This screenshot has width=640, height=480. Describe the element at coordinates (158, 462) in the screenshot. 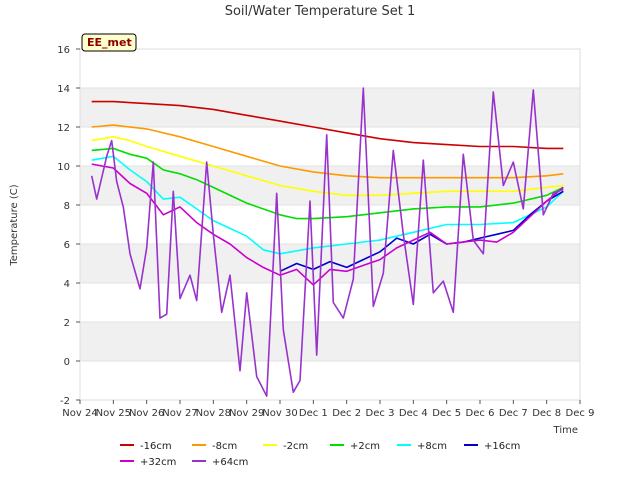

I see `legend-label: +32cm` at that location.